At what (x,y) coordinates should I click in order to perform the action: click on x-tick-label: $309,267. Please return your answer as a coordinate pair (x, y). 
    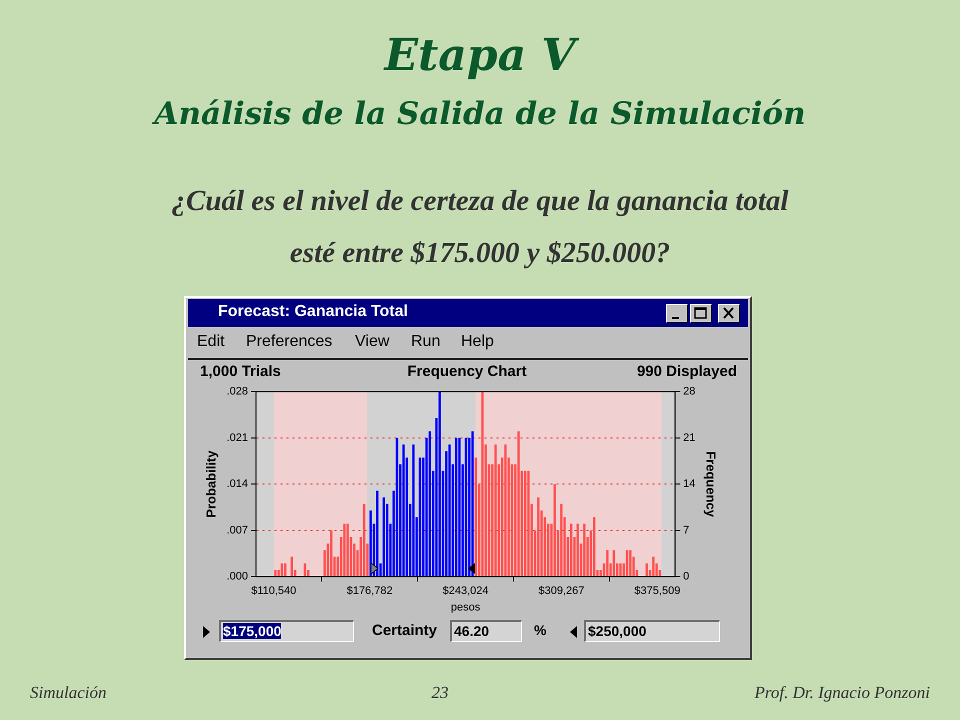
    Looking at the image, I should click on (561, 591).